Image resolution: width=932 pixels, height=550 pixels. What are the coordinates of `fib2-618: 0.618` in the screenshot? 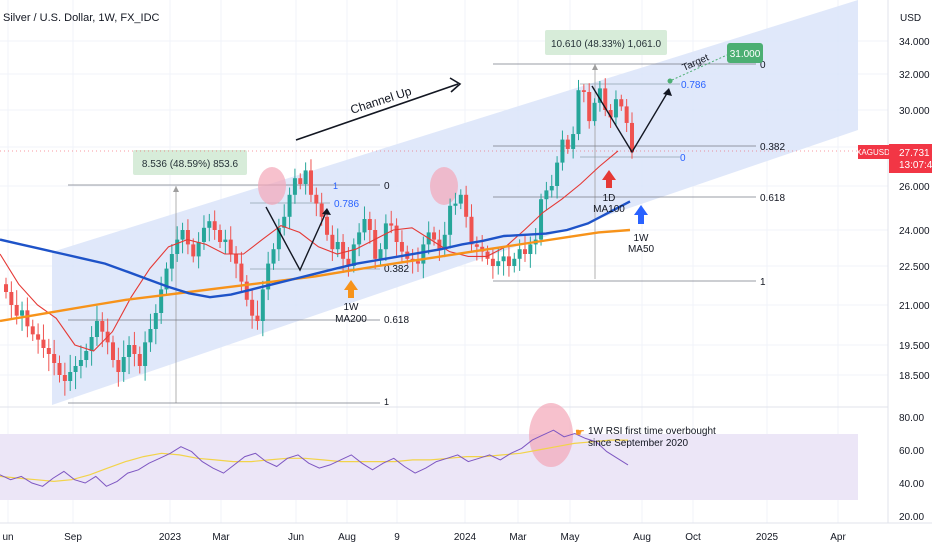 It's located at (772, 198).